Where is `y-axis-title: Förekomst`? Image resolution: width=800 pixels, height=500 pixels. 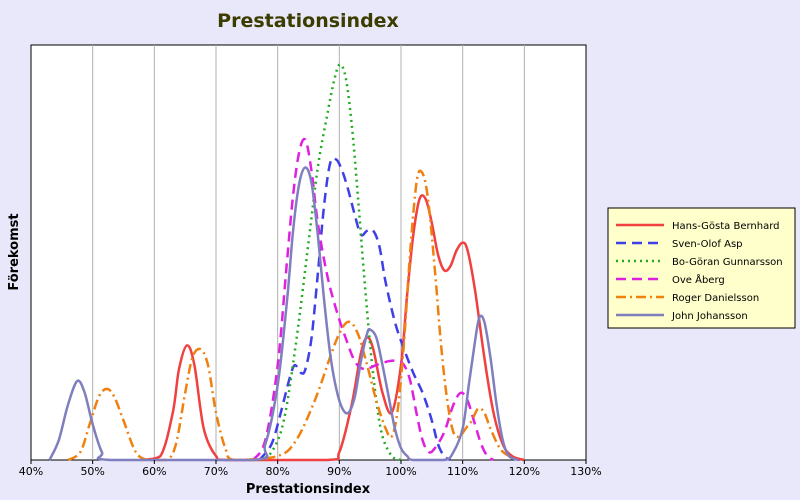 y-axis-title: Förekomst is located at coordinates (14, 251).